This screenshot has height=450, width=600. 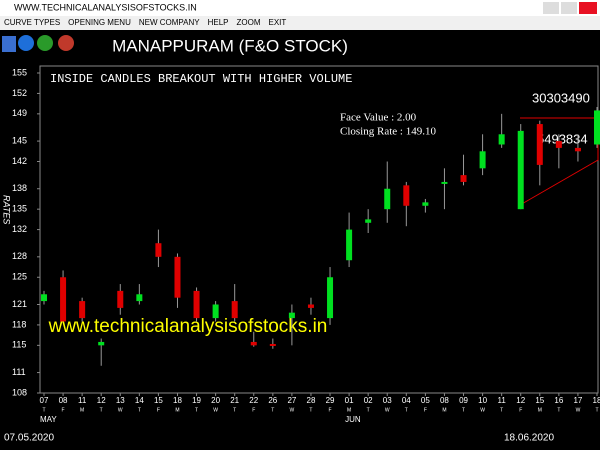 What do you see at coordinates (561, 97) in the screenshot?
I see `volume-label: 30303490` at bounding box center [561, 97].